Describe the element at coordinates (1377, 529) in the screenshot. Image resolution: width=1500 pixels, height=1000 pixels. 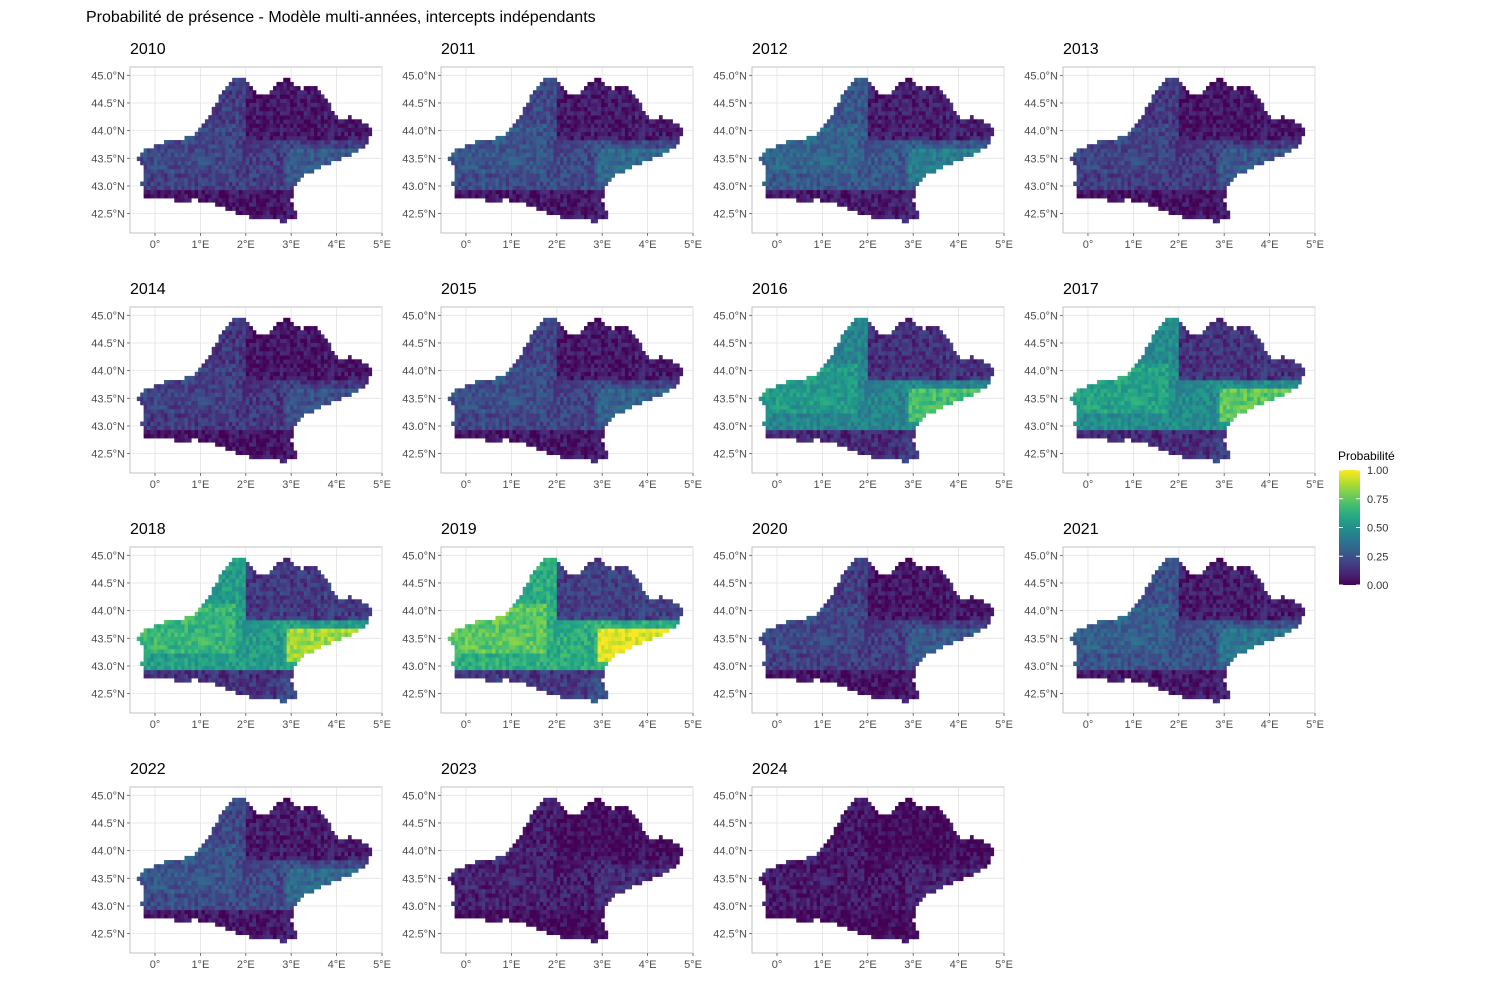
I see `legend-tick-label: 0.50` at that location.